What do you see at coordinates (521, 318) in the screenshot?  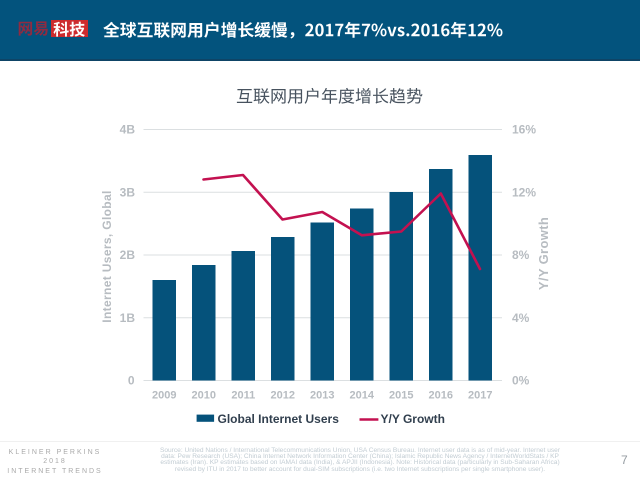 I see `svg-text: 4%` at bounding box center [521, 318].